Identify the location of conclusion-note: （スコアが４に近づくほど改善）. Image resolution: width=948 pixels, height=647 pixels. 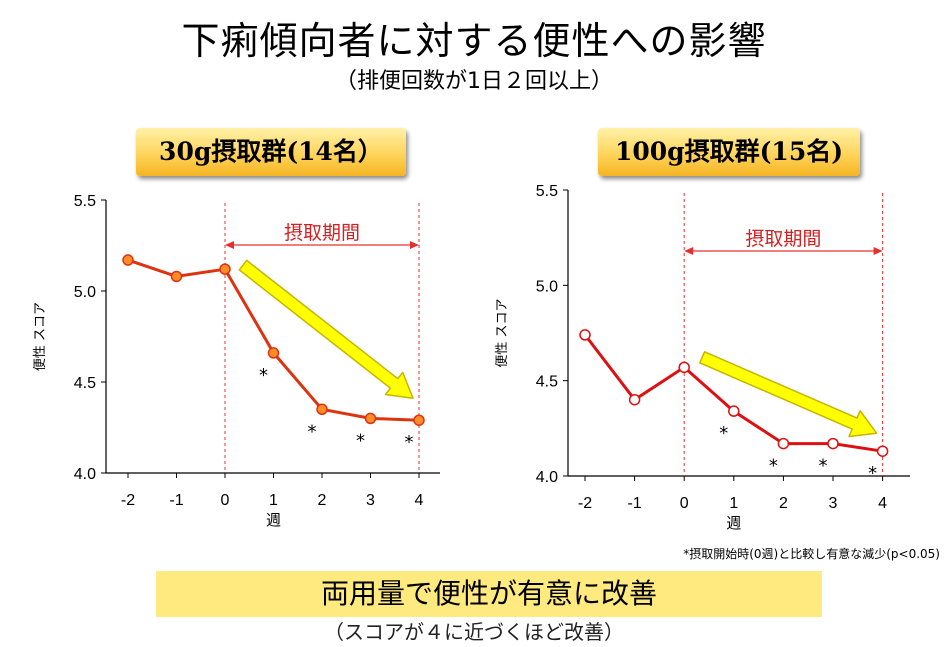
(474, 632).